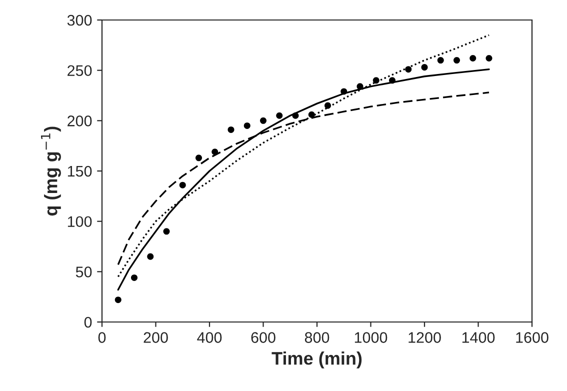  Describe the element at coordinates (80, 222) in the screenshot. I see `y-tick-label: 100` at that location.